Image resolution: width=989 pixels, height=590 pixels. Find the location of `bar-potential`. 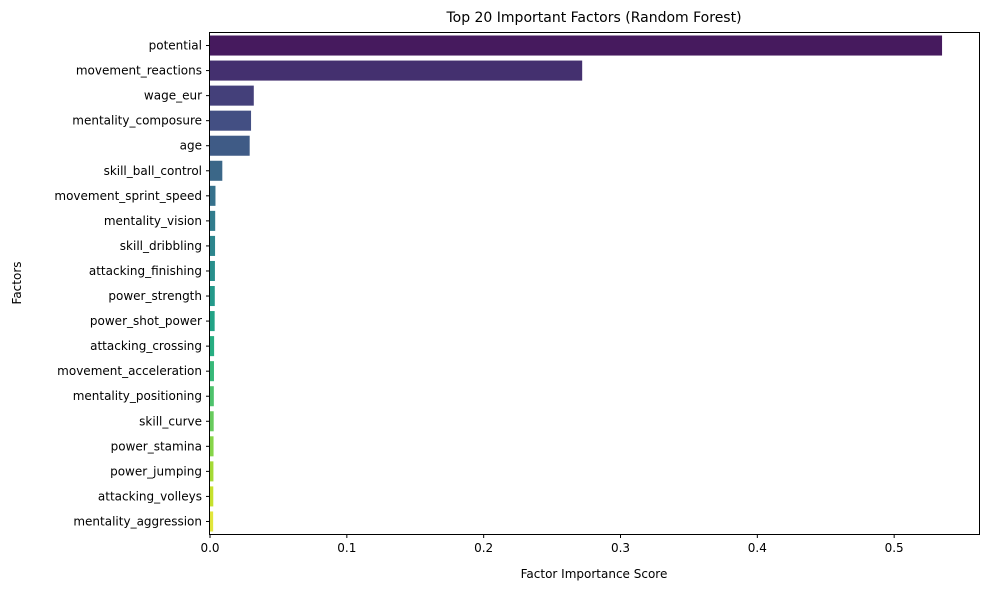

bar-potential is located at coordinates (576, 45).